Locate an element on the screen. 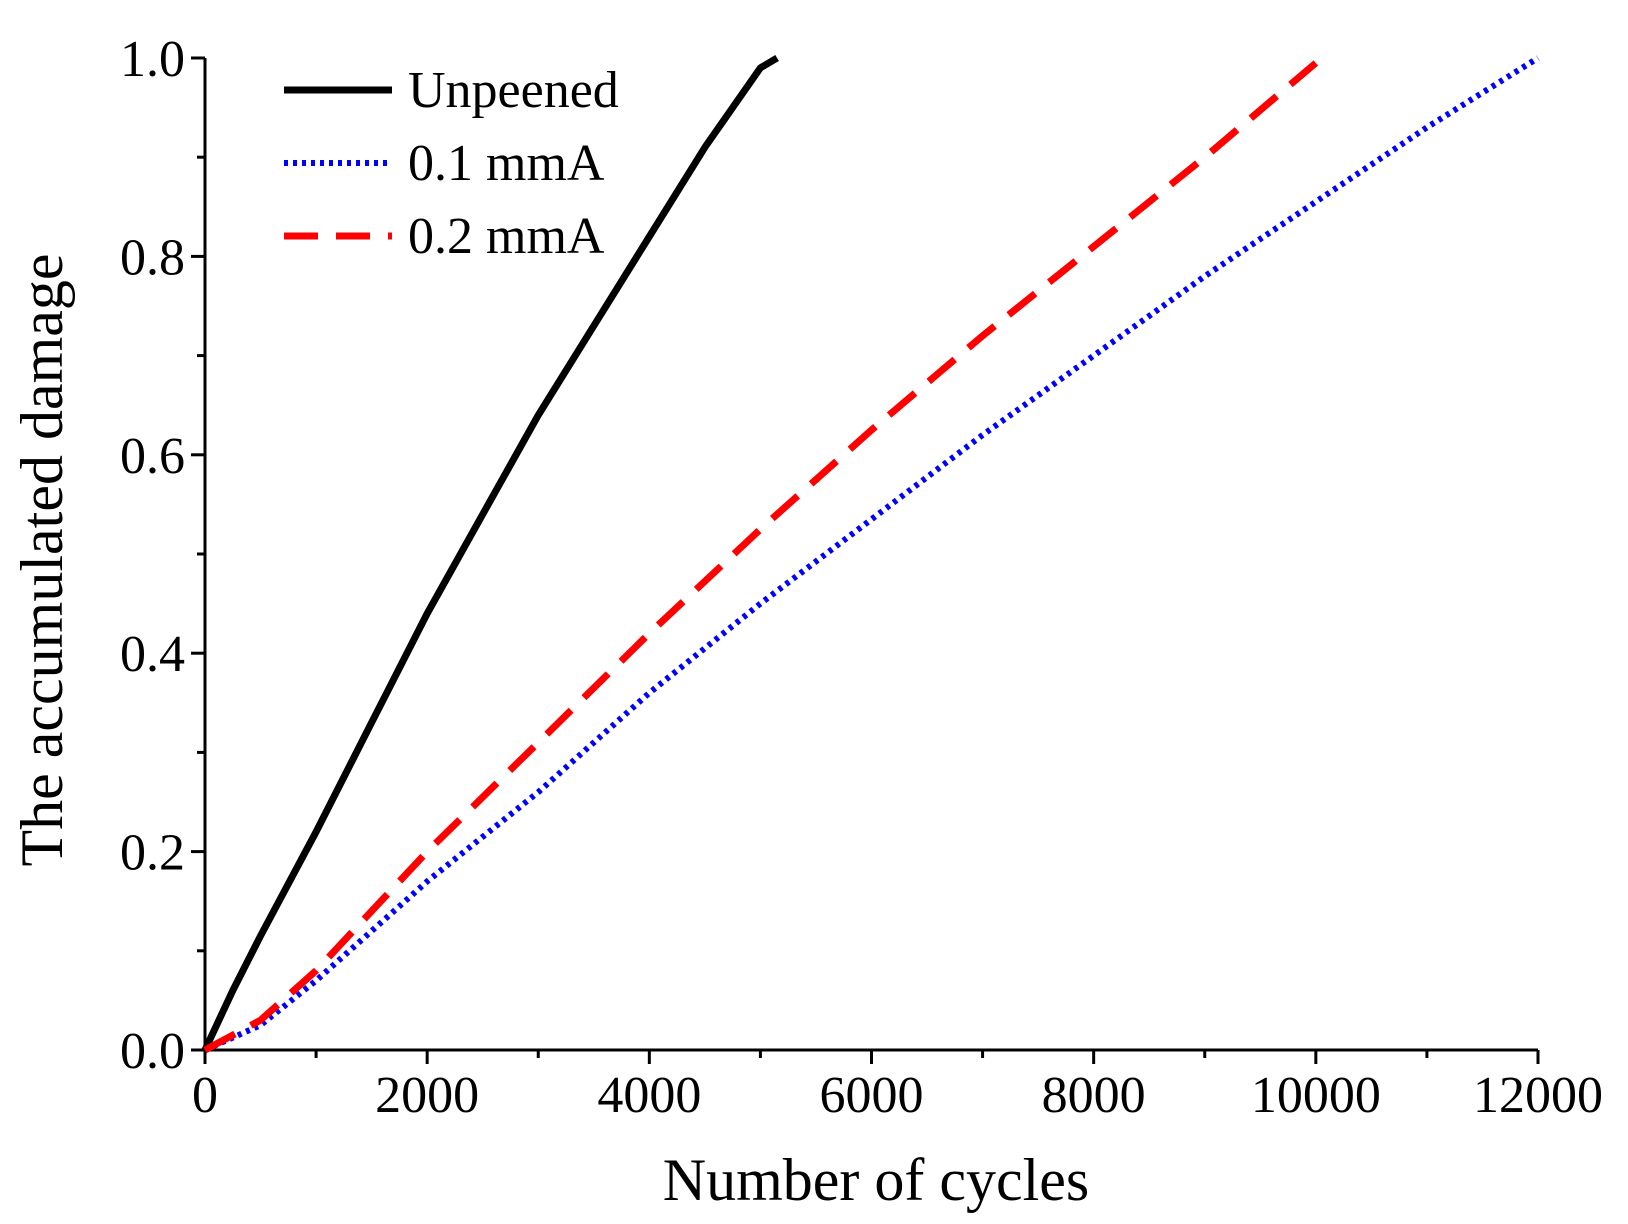 The image size is (1628, 1224). x-tick-label: 4000 is located at coordinates (649, 1095).